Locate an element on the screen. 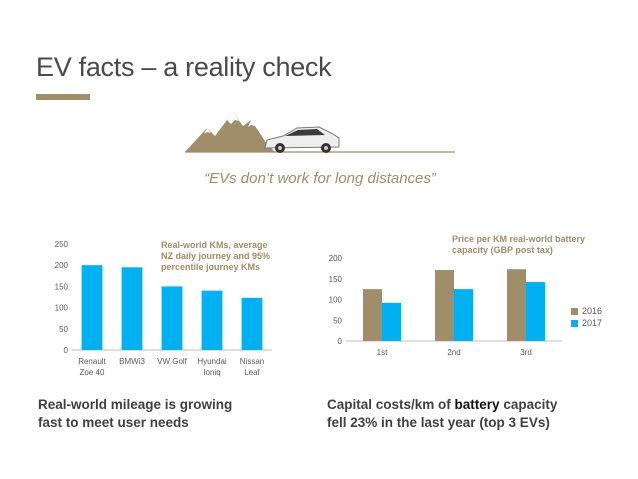 This screenshot has height=479, width=638. legend-item-2017: 2017 is located at coordinates (586, 323).